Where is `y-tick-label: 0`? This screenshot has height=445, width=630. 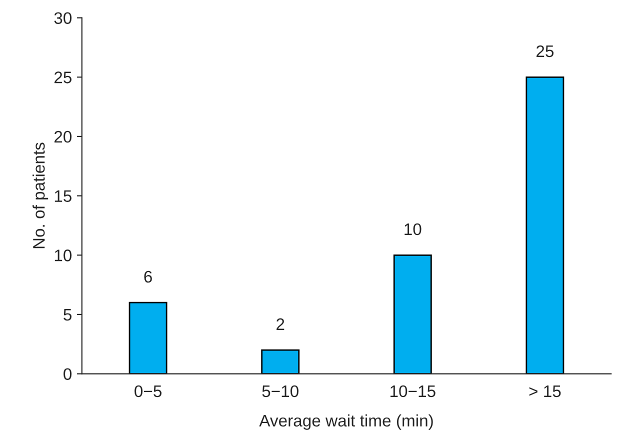 y-tick-label: 0 is located at coordinates (68, 374).